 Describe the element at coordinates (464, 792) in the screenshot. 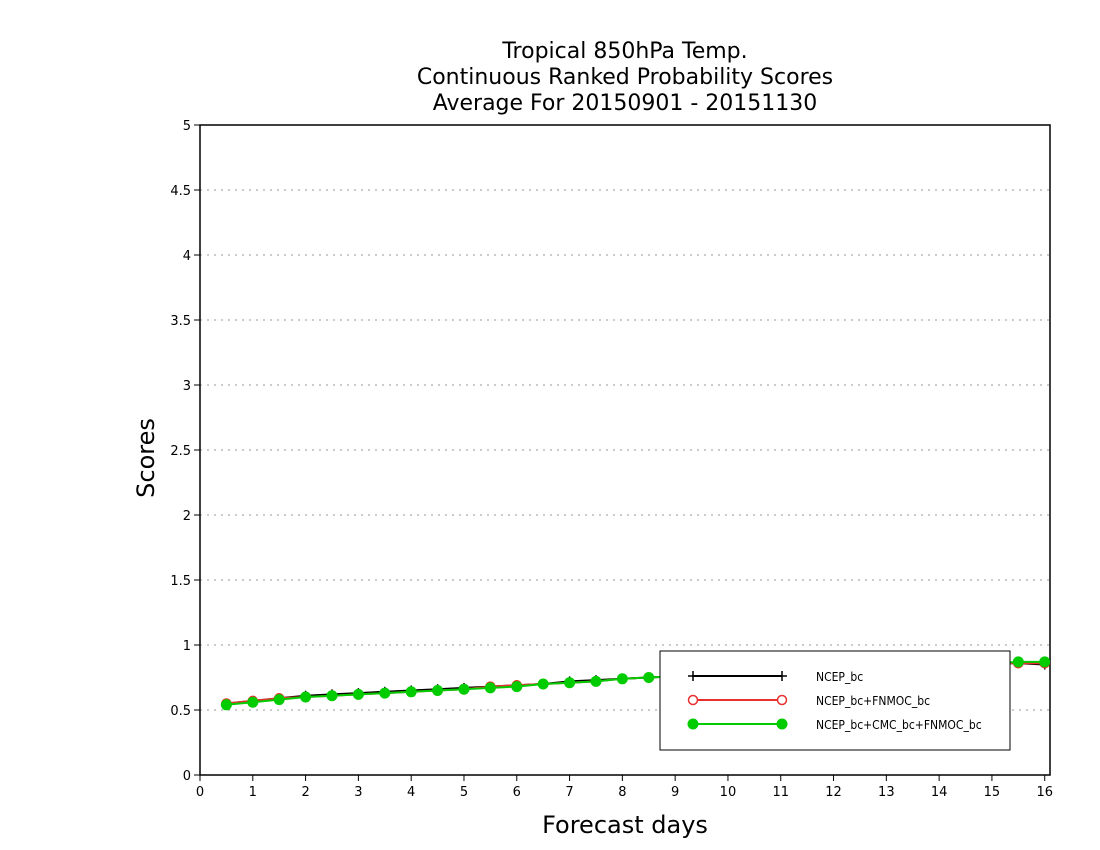

I see `x-tick-label: 5` at that location.